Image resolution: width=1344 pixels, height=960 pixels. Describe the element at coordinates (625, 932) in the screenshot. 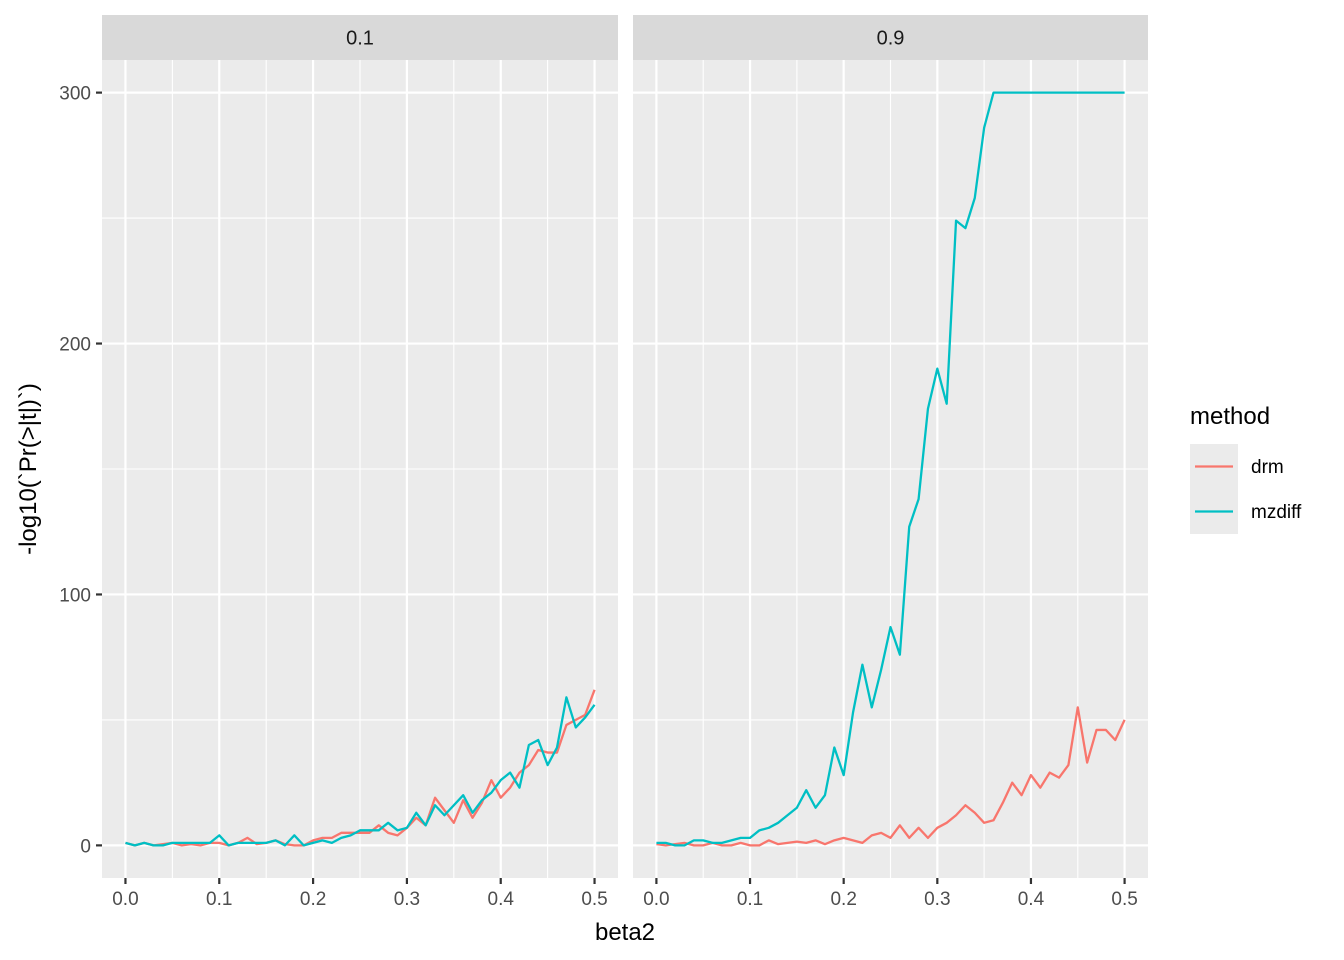

I see `x-axis-title: beta2` at that location.